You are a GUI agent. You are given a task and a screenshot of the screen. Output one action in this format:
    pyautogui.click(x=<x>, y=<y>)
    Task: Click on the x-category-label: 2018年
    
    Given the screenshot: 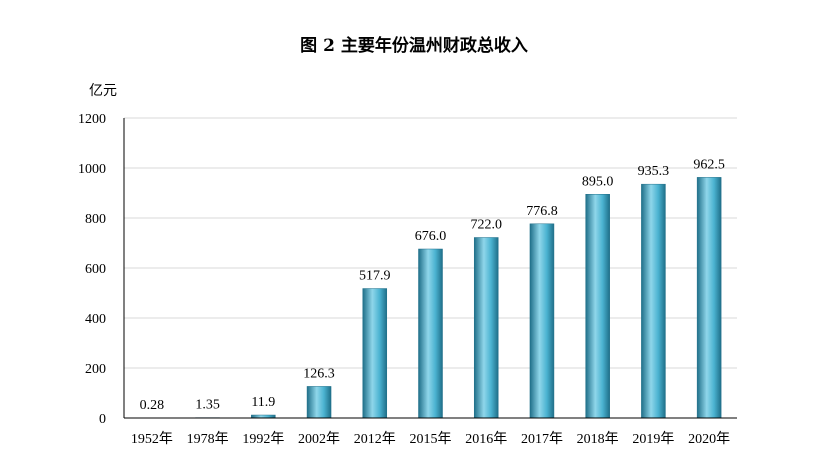 What is the action you would take?
    pyautogui.click(x=598, y=439)
    